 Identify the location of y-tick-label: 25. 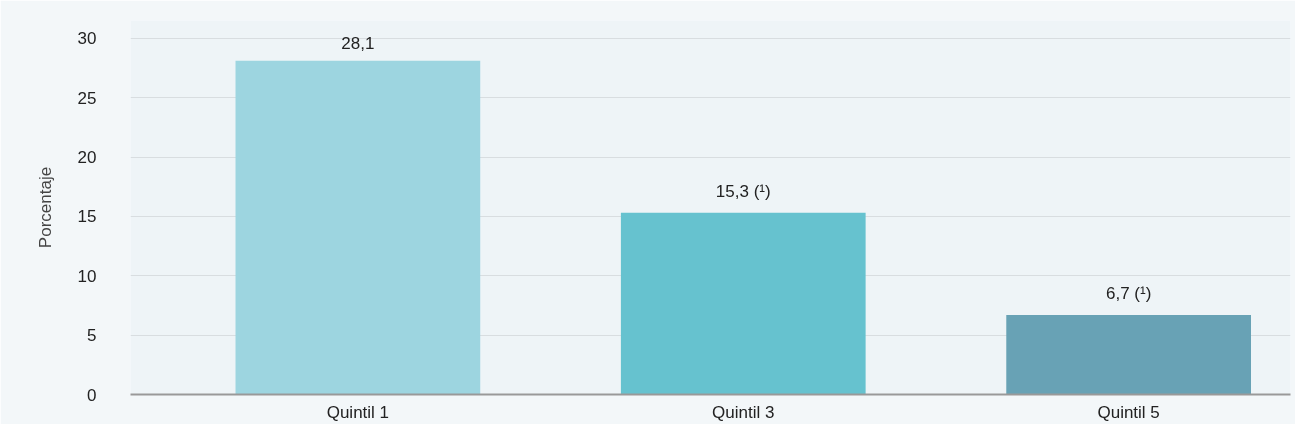
(87, 98).